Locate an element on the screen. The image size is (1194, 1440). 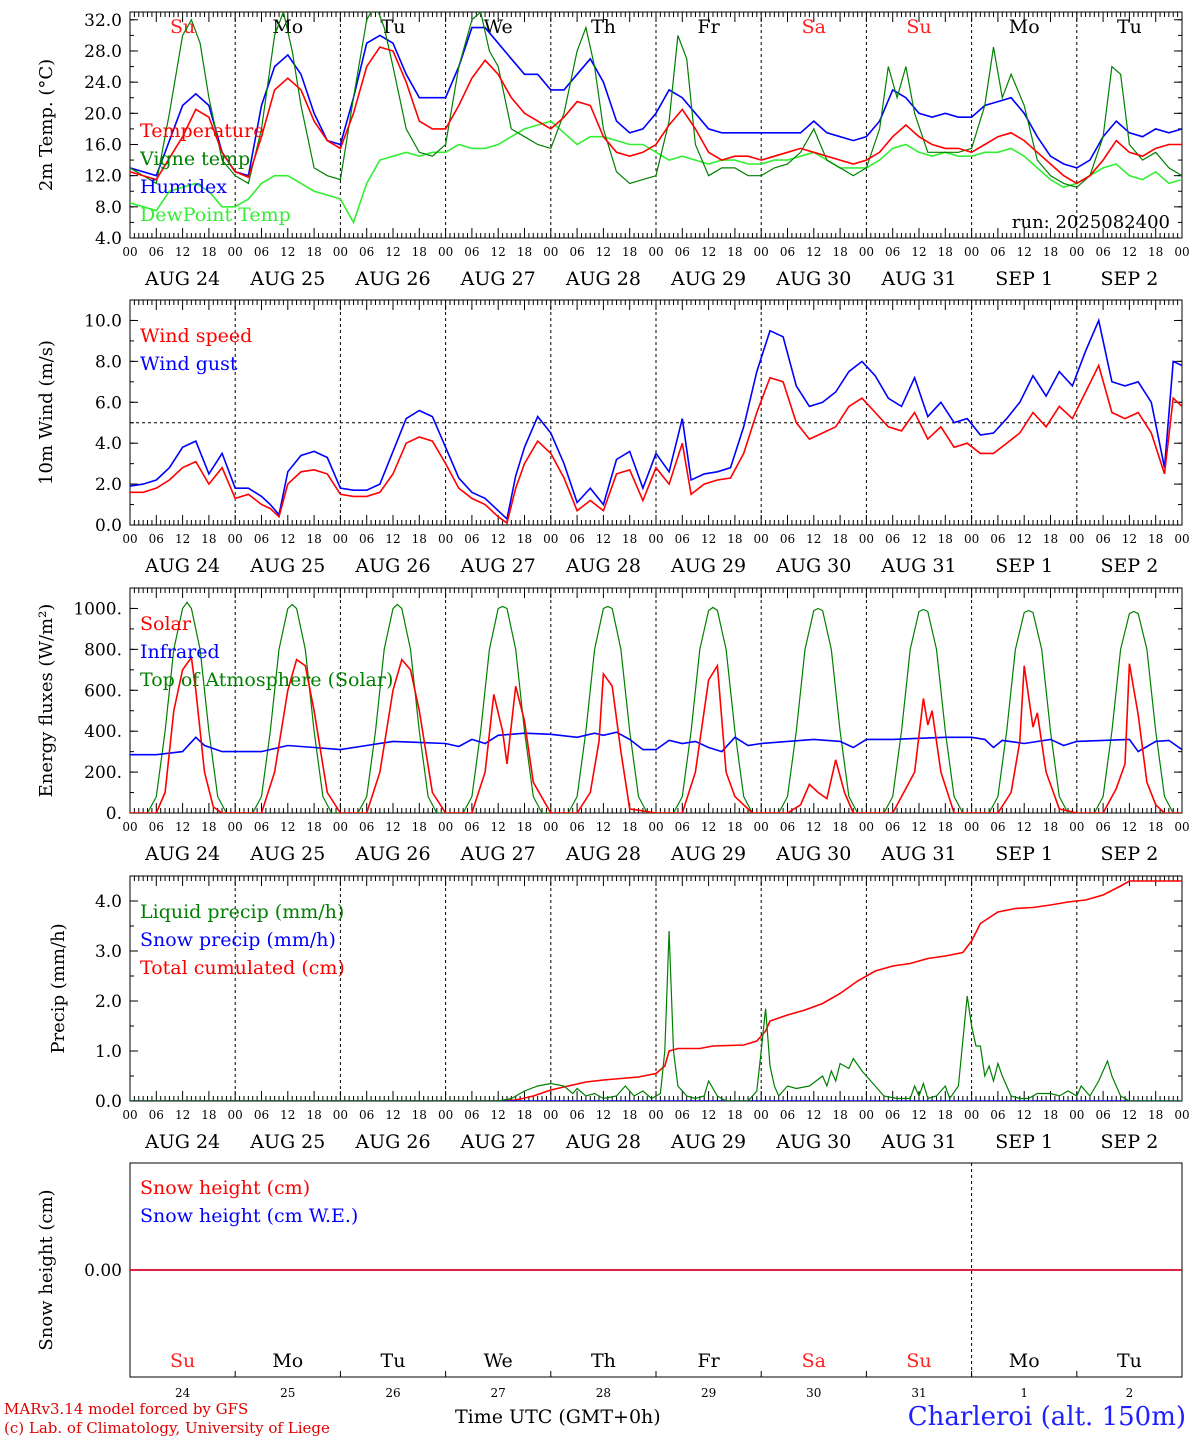
legend-entry: Solar is located at coordinates (166, 624).